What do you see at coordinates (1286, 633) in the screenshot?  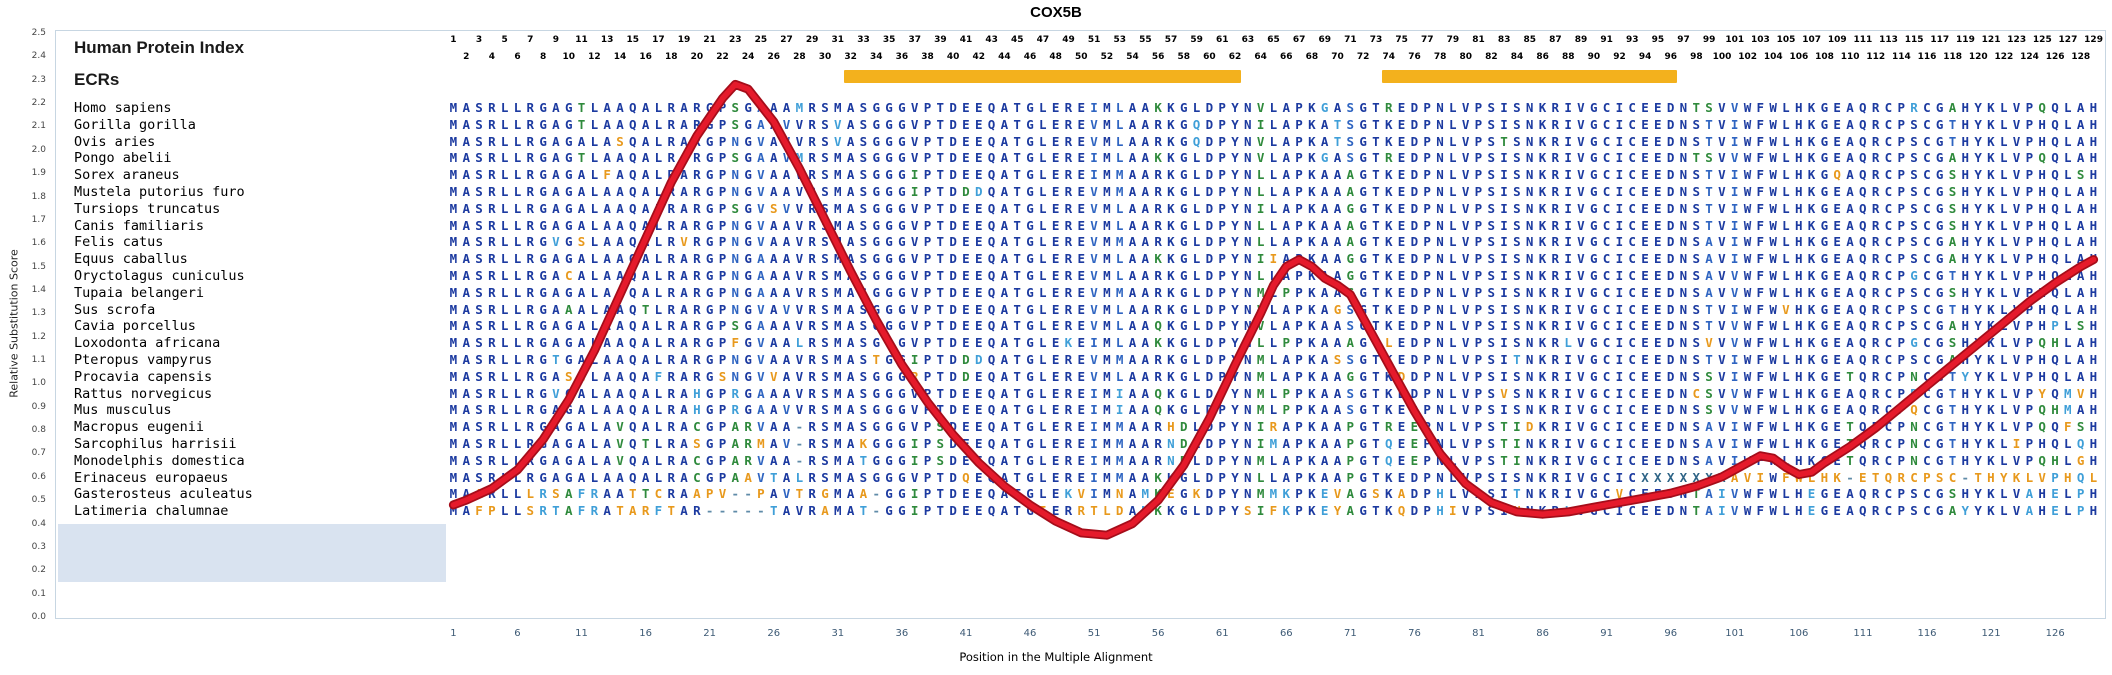 I see `x-tick-label: 66` at bounding box center [1286, 633].